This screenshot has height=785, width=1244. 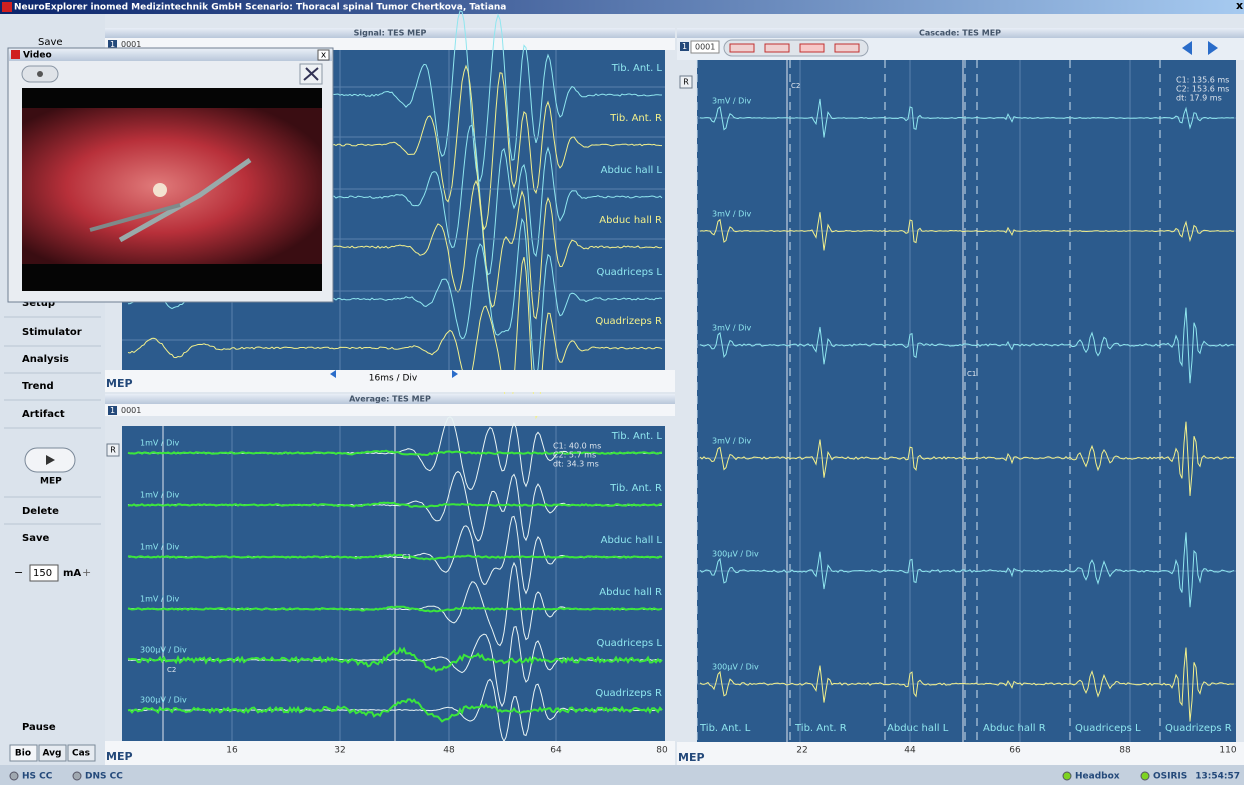 I want to click on panel-subheader, so click(x=390, y=44).